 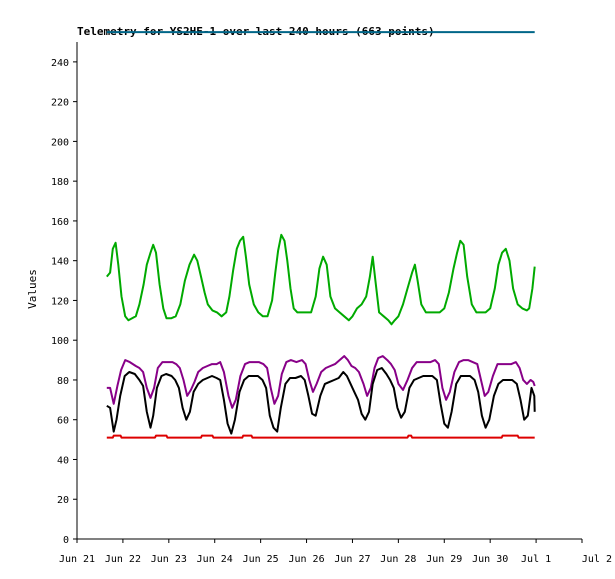 I want to click on y-tick-label: 0, so click(x=66, y=540).